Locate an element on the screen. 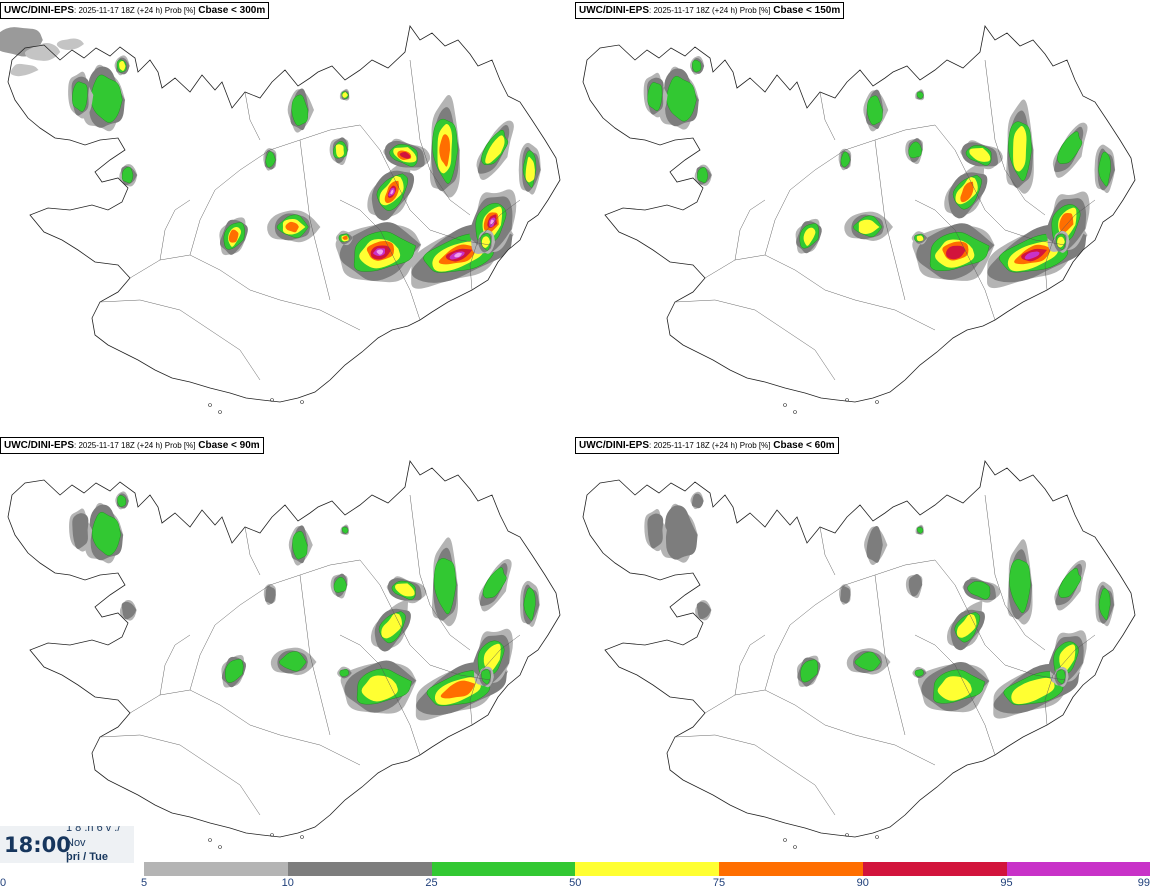 The width and height of the screenshot is (1150, 891). islands is located at coordinates (256, 841).